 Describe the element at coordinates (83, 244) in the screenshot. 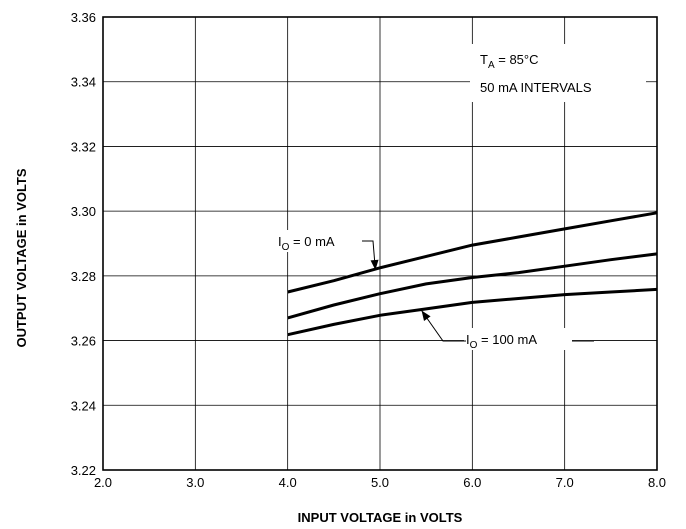

I see `y-tick-labels: 3.22 3.24 3.26 3.28 3.30 3.32 3.34 3.36` at that location.